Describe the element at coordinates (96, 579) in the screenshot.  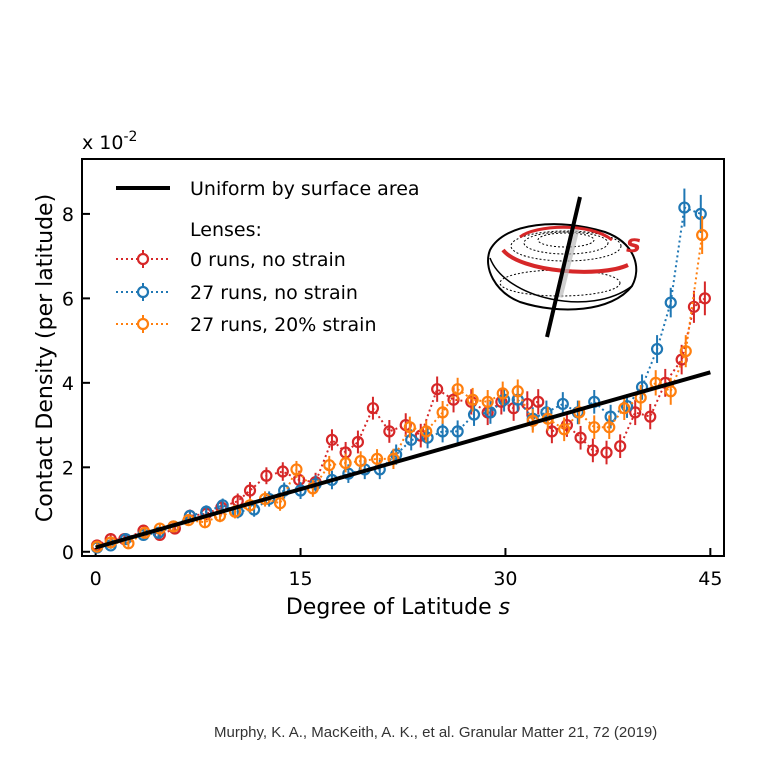
I see `x-tick-label: 0` at that location.